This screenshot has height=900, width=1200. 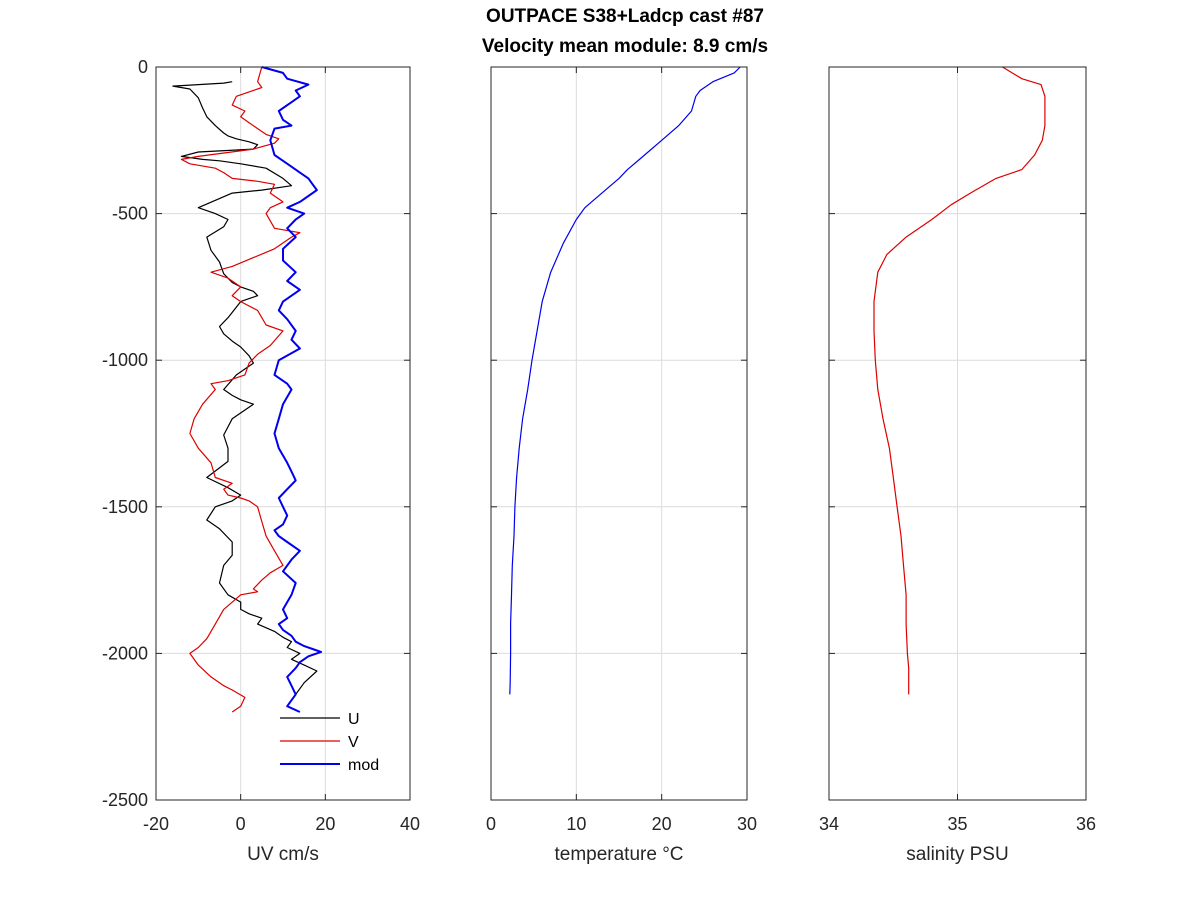 What do you see at coordinates (325, 824) in the screenshot?
I see `velocity-x-tick-label: 20` at bounding box center [325, 824].